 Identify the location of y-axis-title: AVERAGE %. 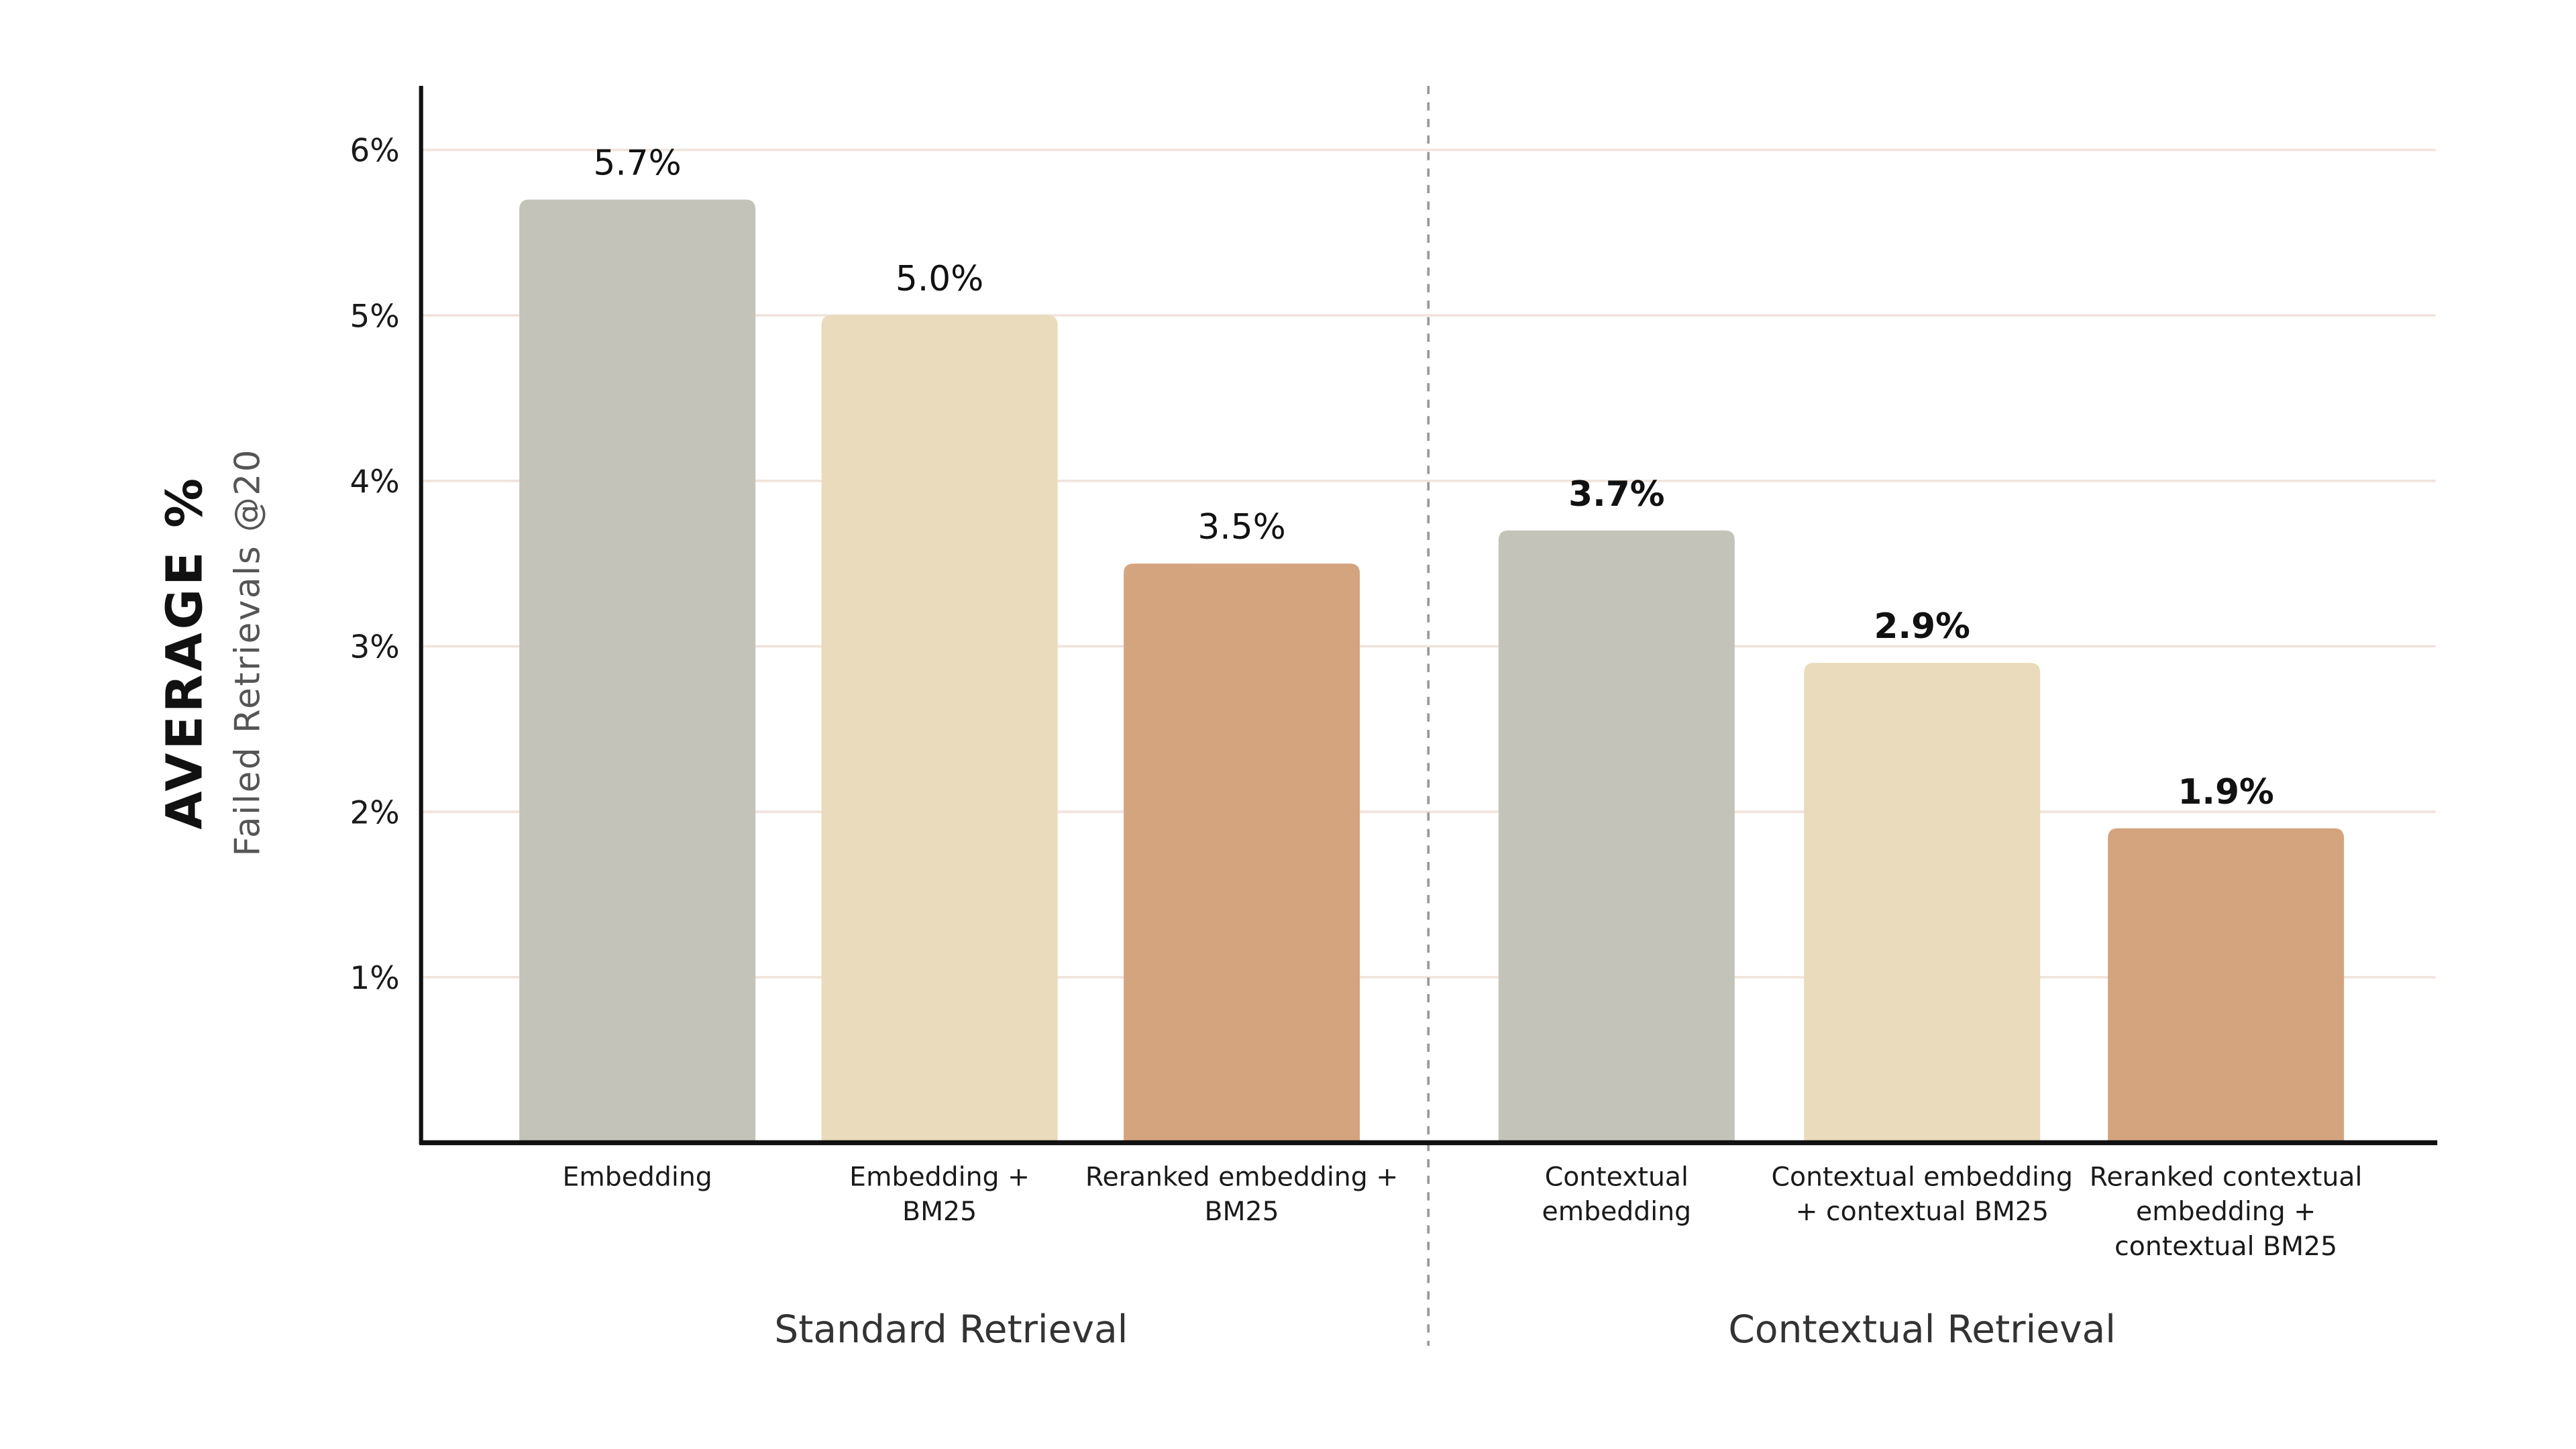
(184, 652).